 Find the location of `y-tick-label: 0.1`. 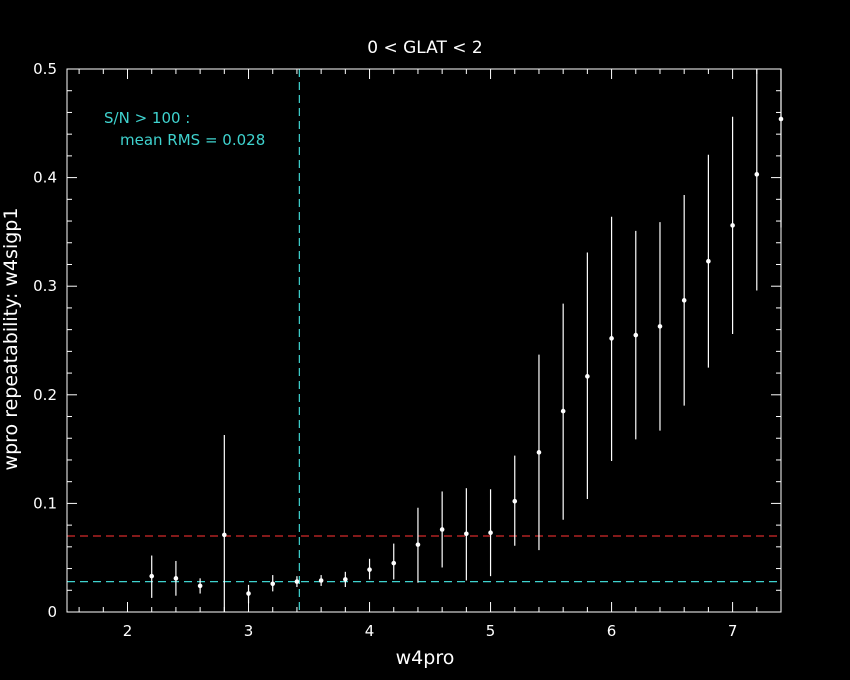

y-tick-label: 0.1 is located at coordinates (45, 503).